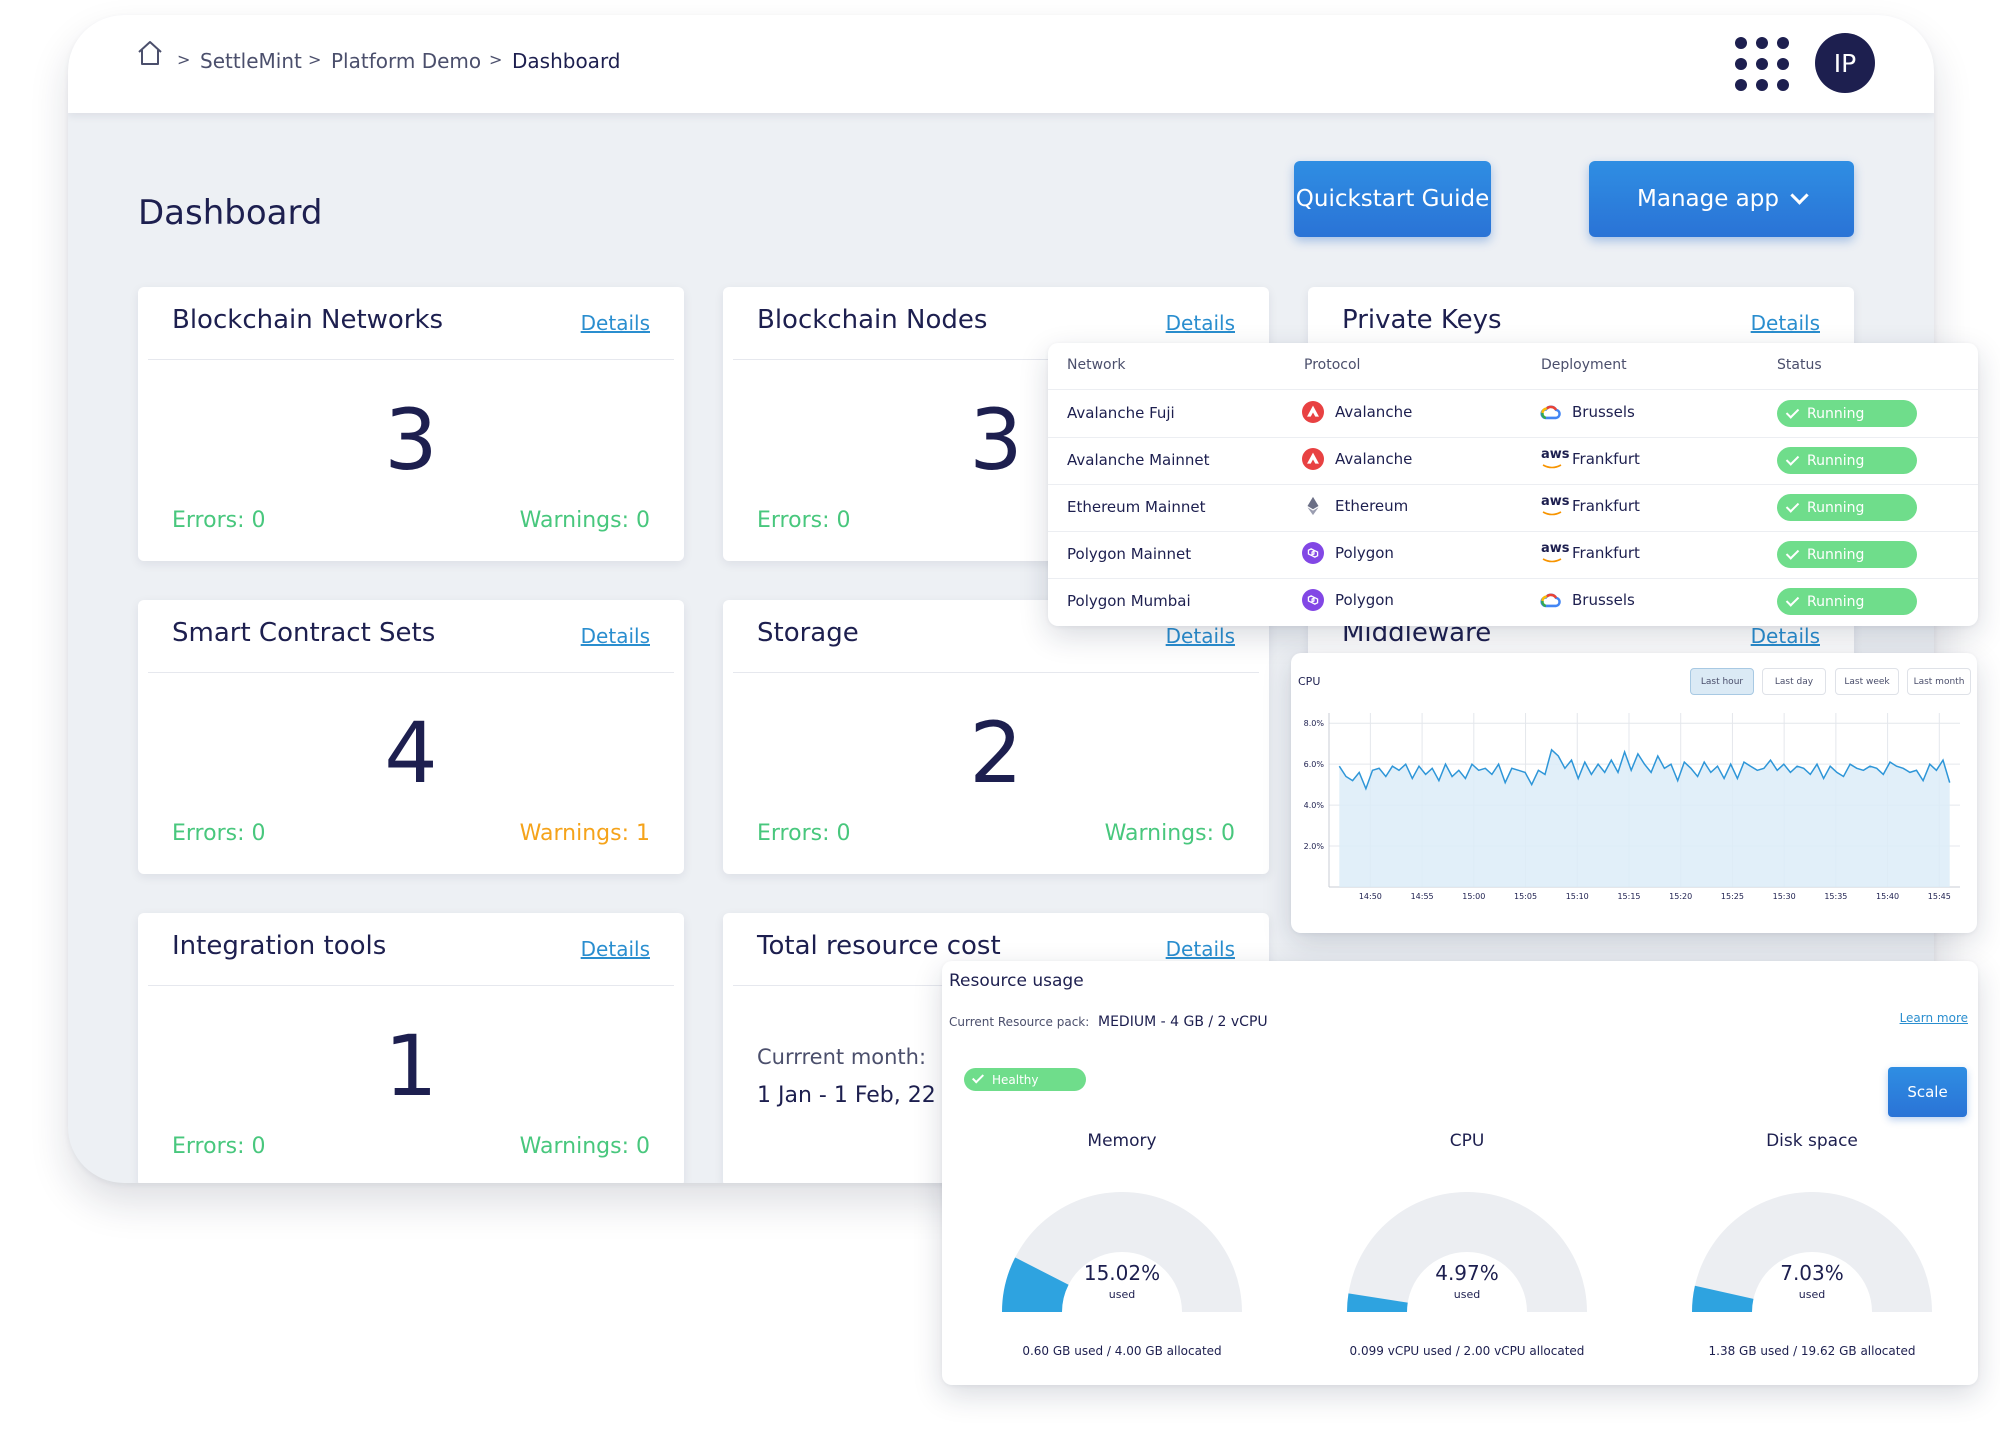 The image size is (2000, 1440). I want to click on app-grid-icon, so click(1762, 64).